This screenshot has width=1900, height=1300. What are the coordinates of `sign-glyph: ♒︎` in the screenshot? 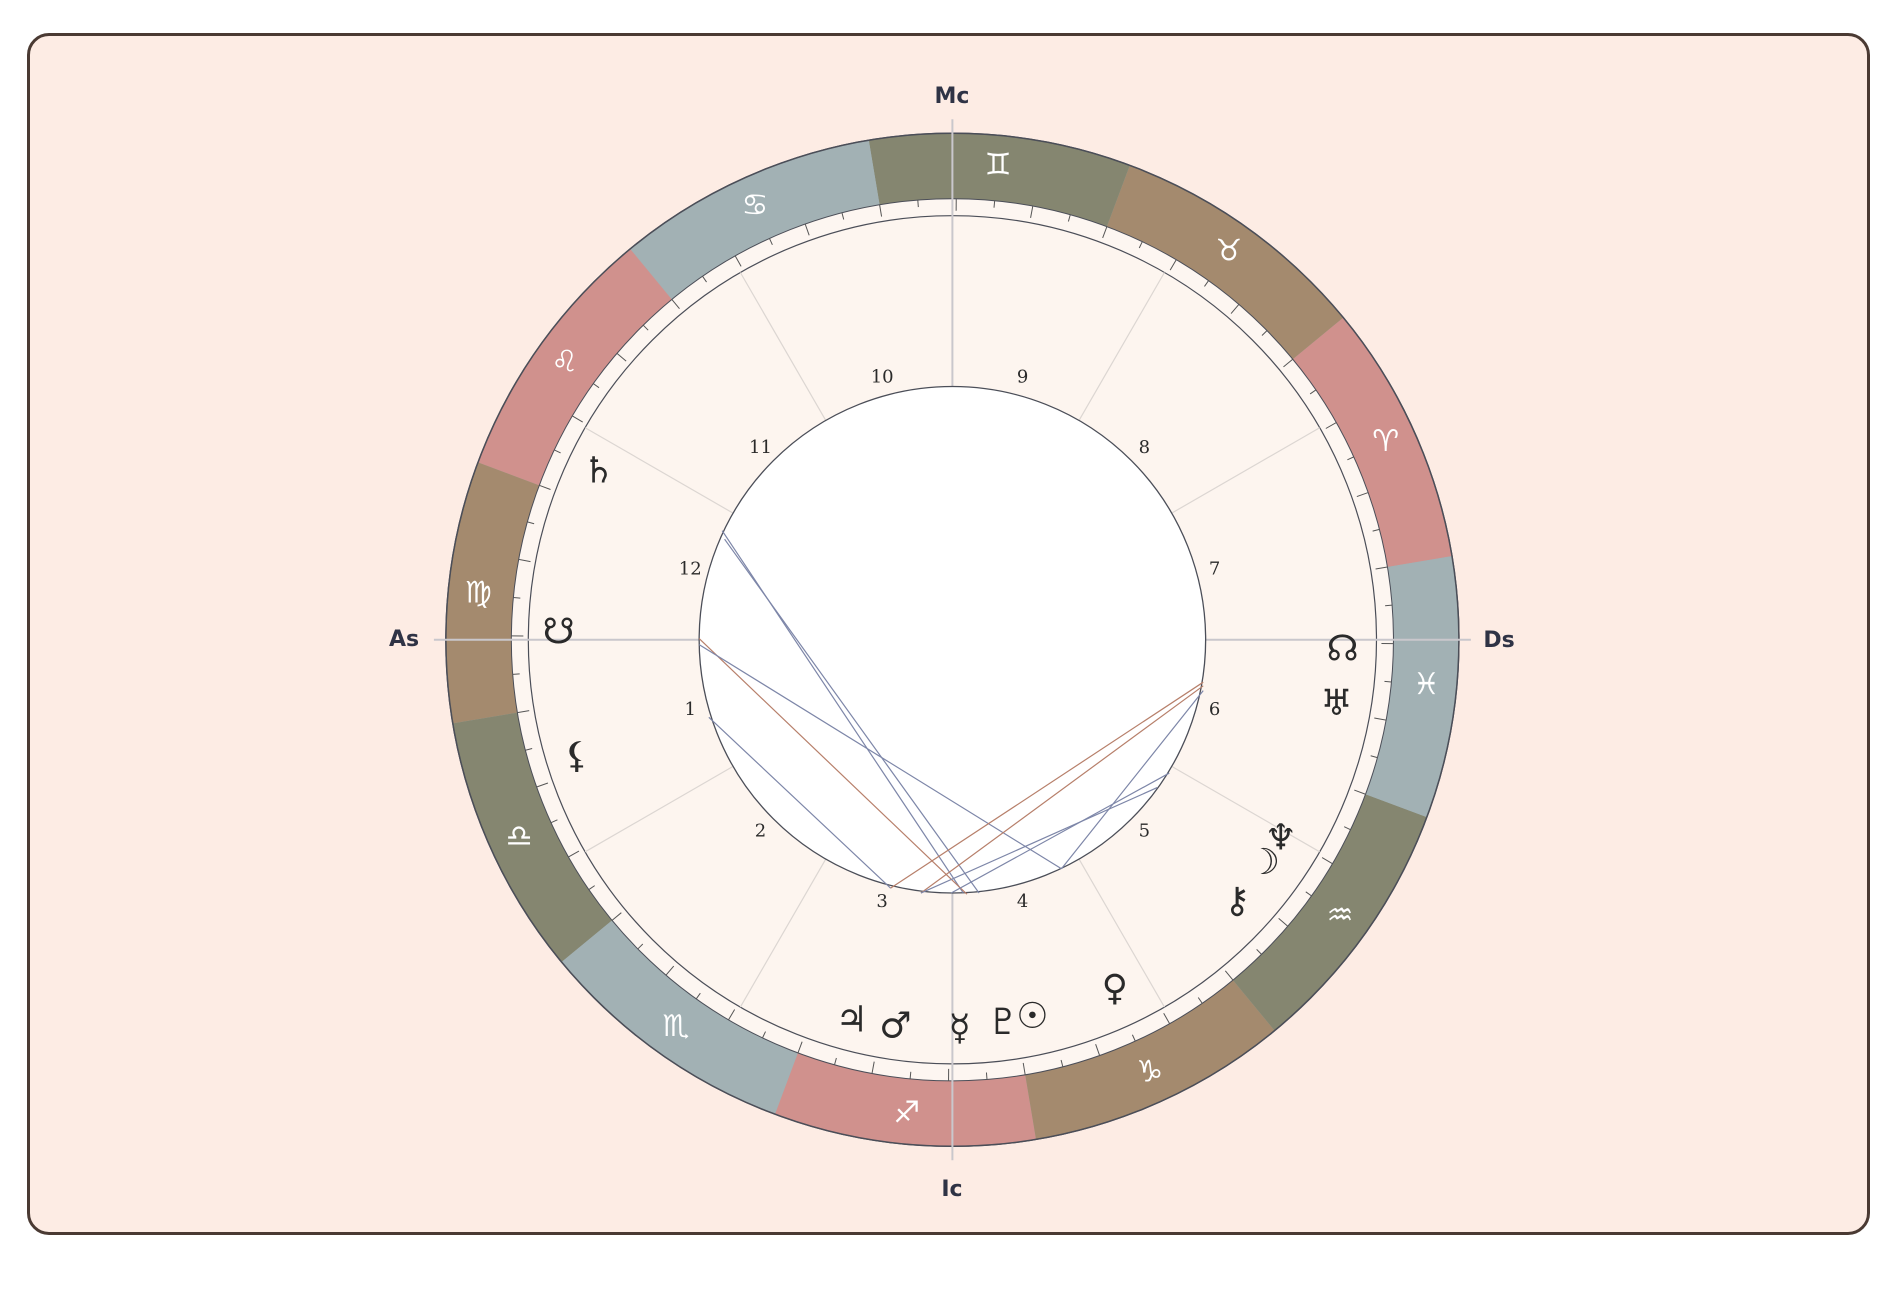 It's located at (1340, 915).